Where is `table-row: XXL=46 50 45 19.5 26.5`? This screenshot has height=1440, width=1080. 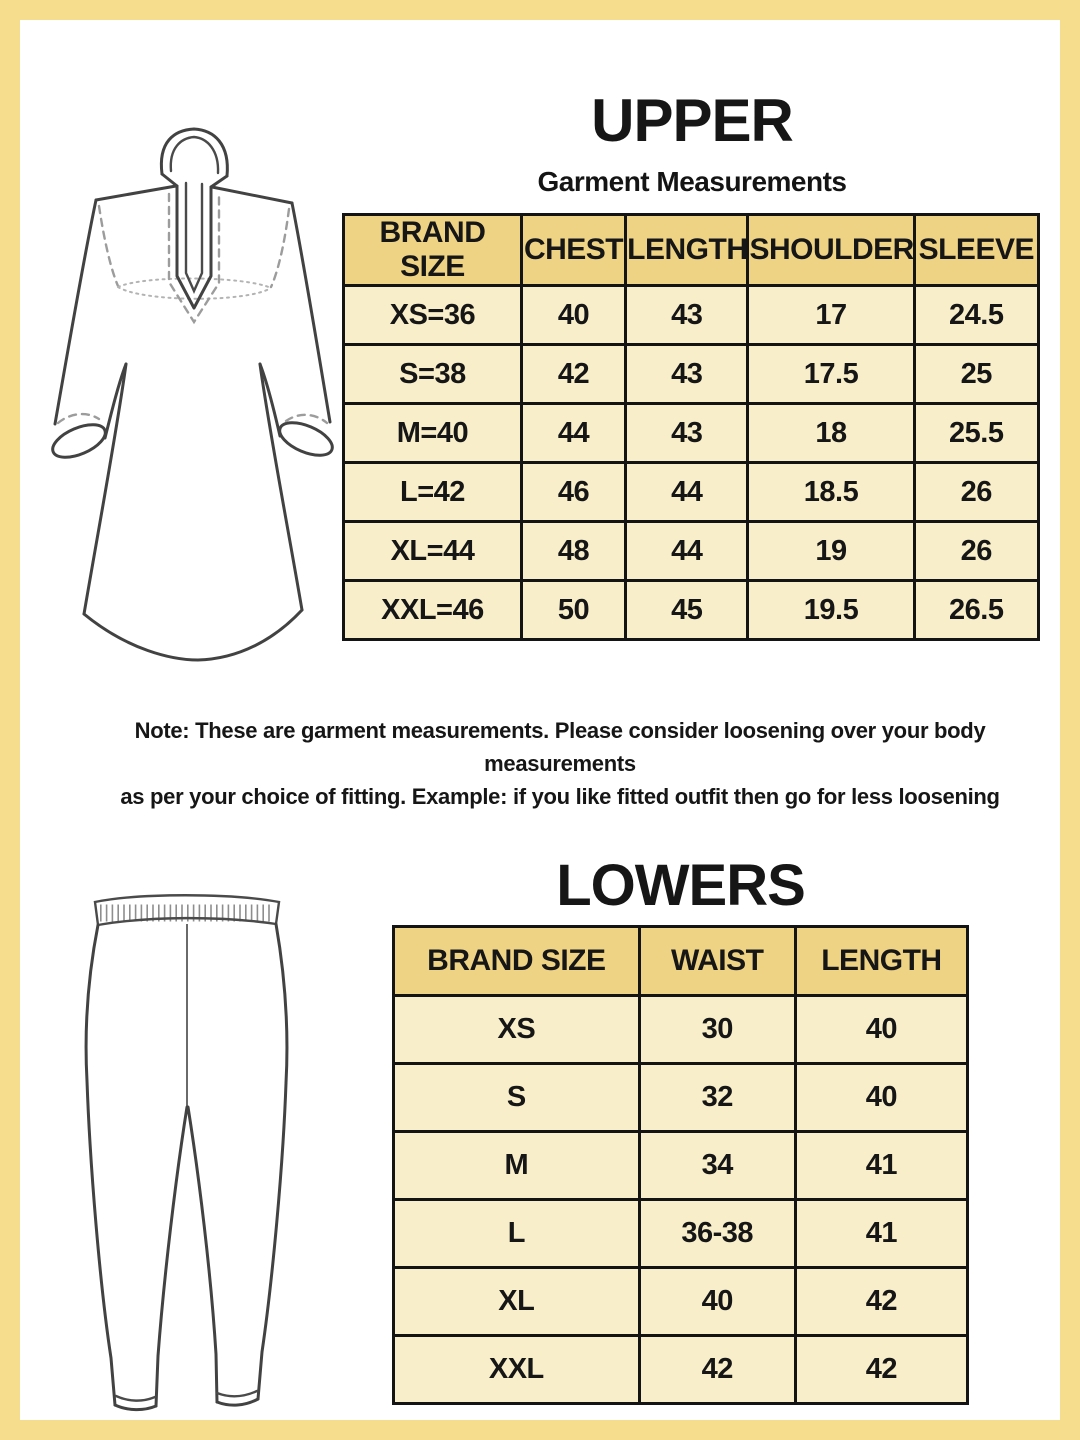 table-row: XXL=46 50 45 19.5 26.5 is located at coordinates (691, 610).